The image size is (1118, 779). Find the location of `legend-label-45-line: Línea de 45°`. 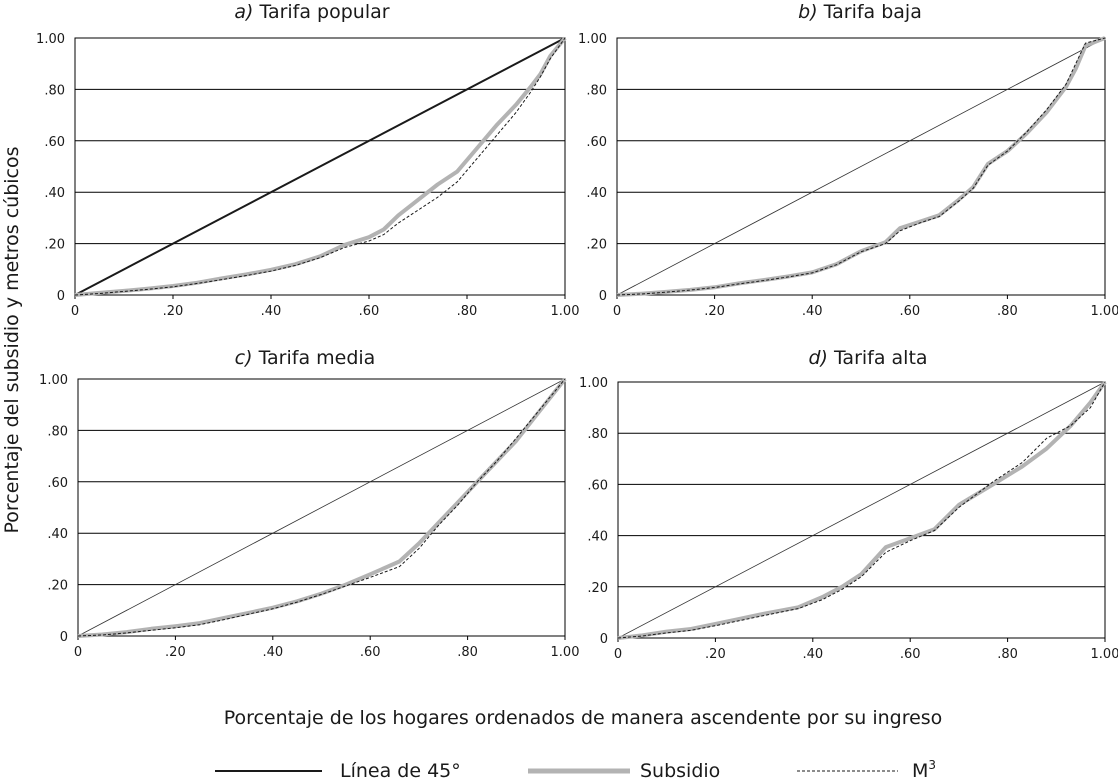

legend-label-45-line: Línea de 45° is located at coordinates (400, 769).